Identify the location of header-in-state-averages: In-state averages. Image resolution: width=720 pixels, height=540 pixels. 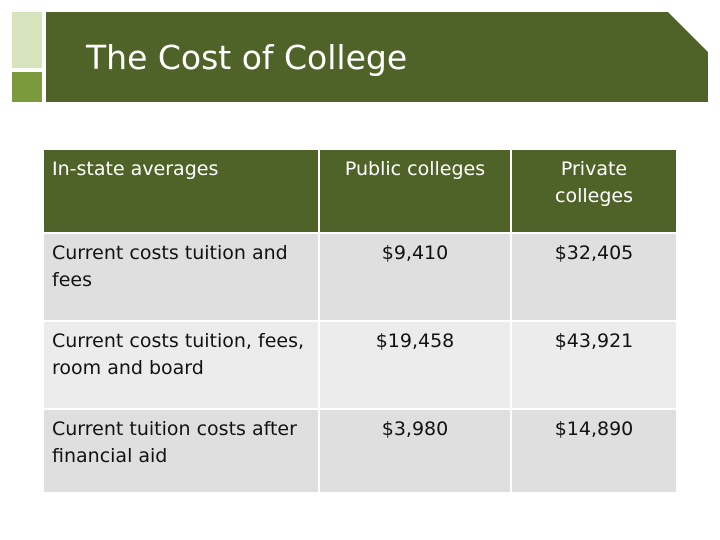
(181, 191).